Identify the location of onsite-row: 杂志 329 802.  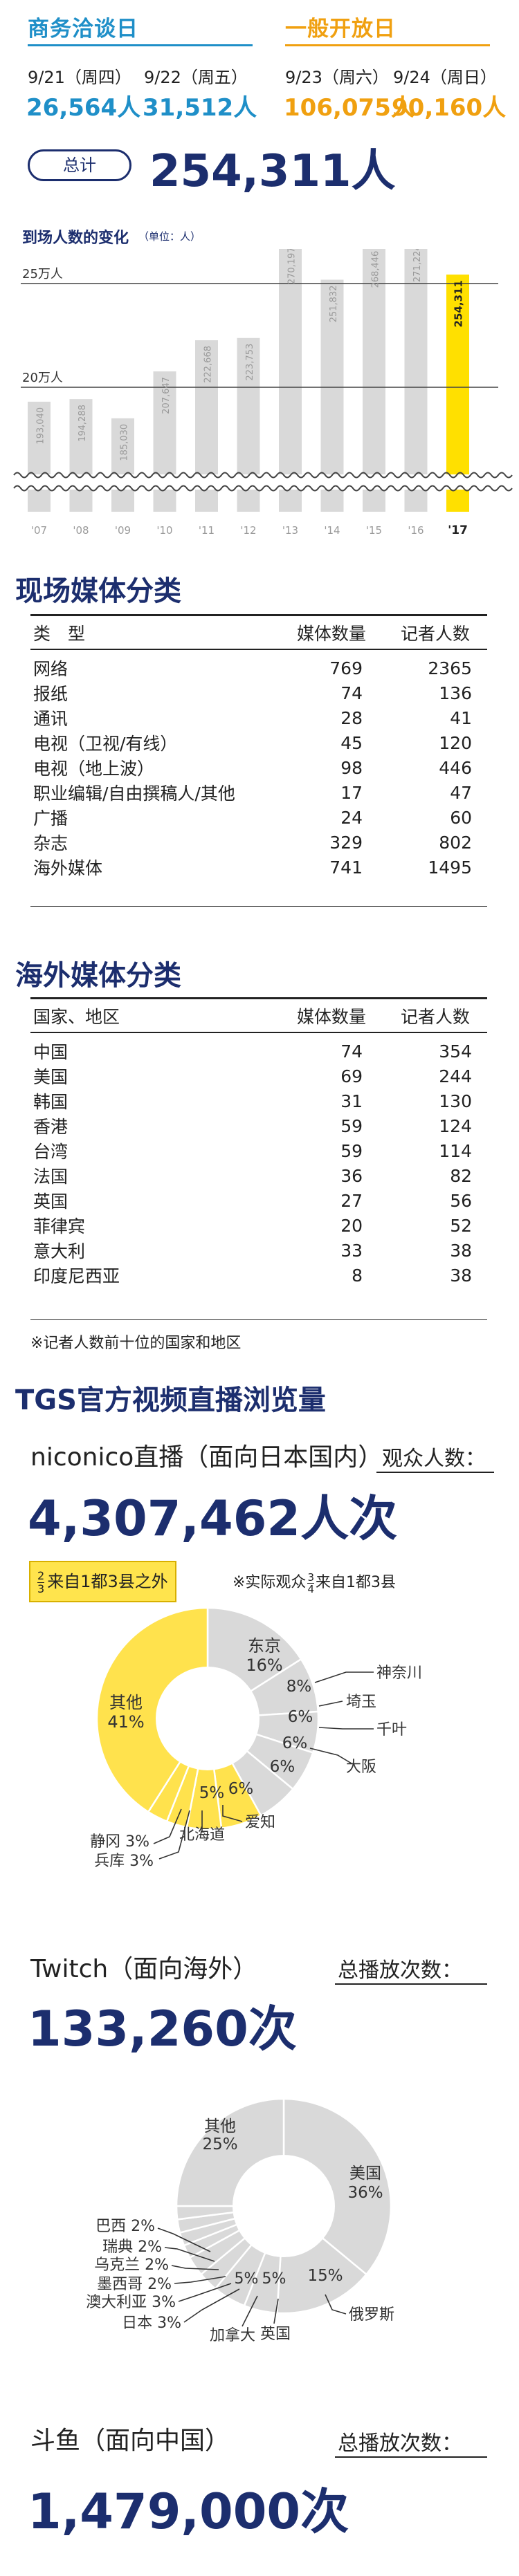
(258, 842).